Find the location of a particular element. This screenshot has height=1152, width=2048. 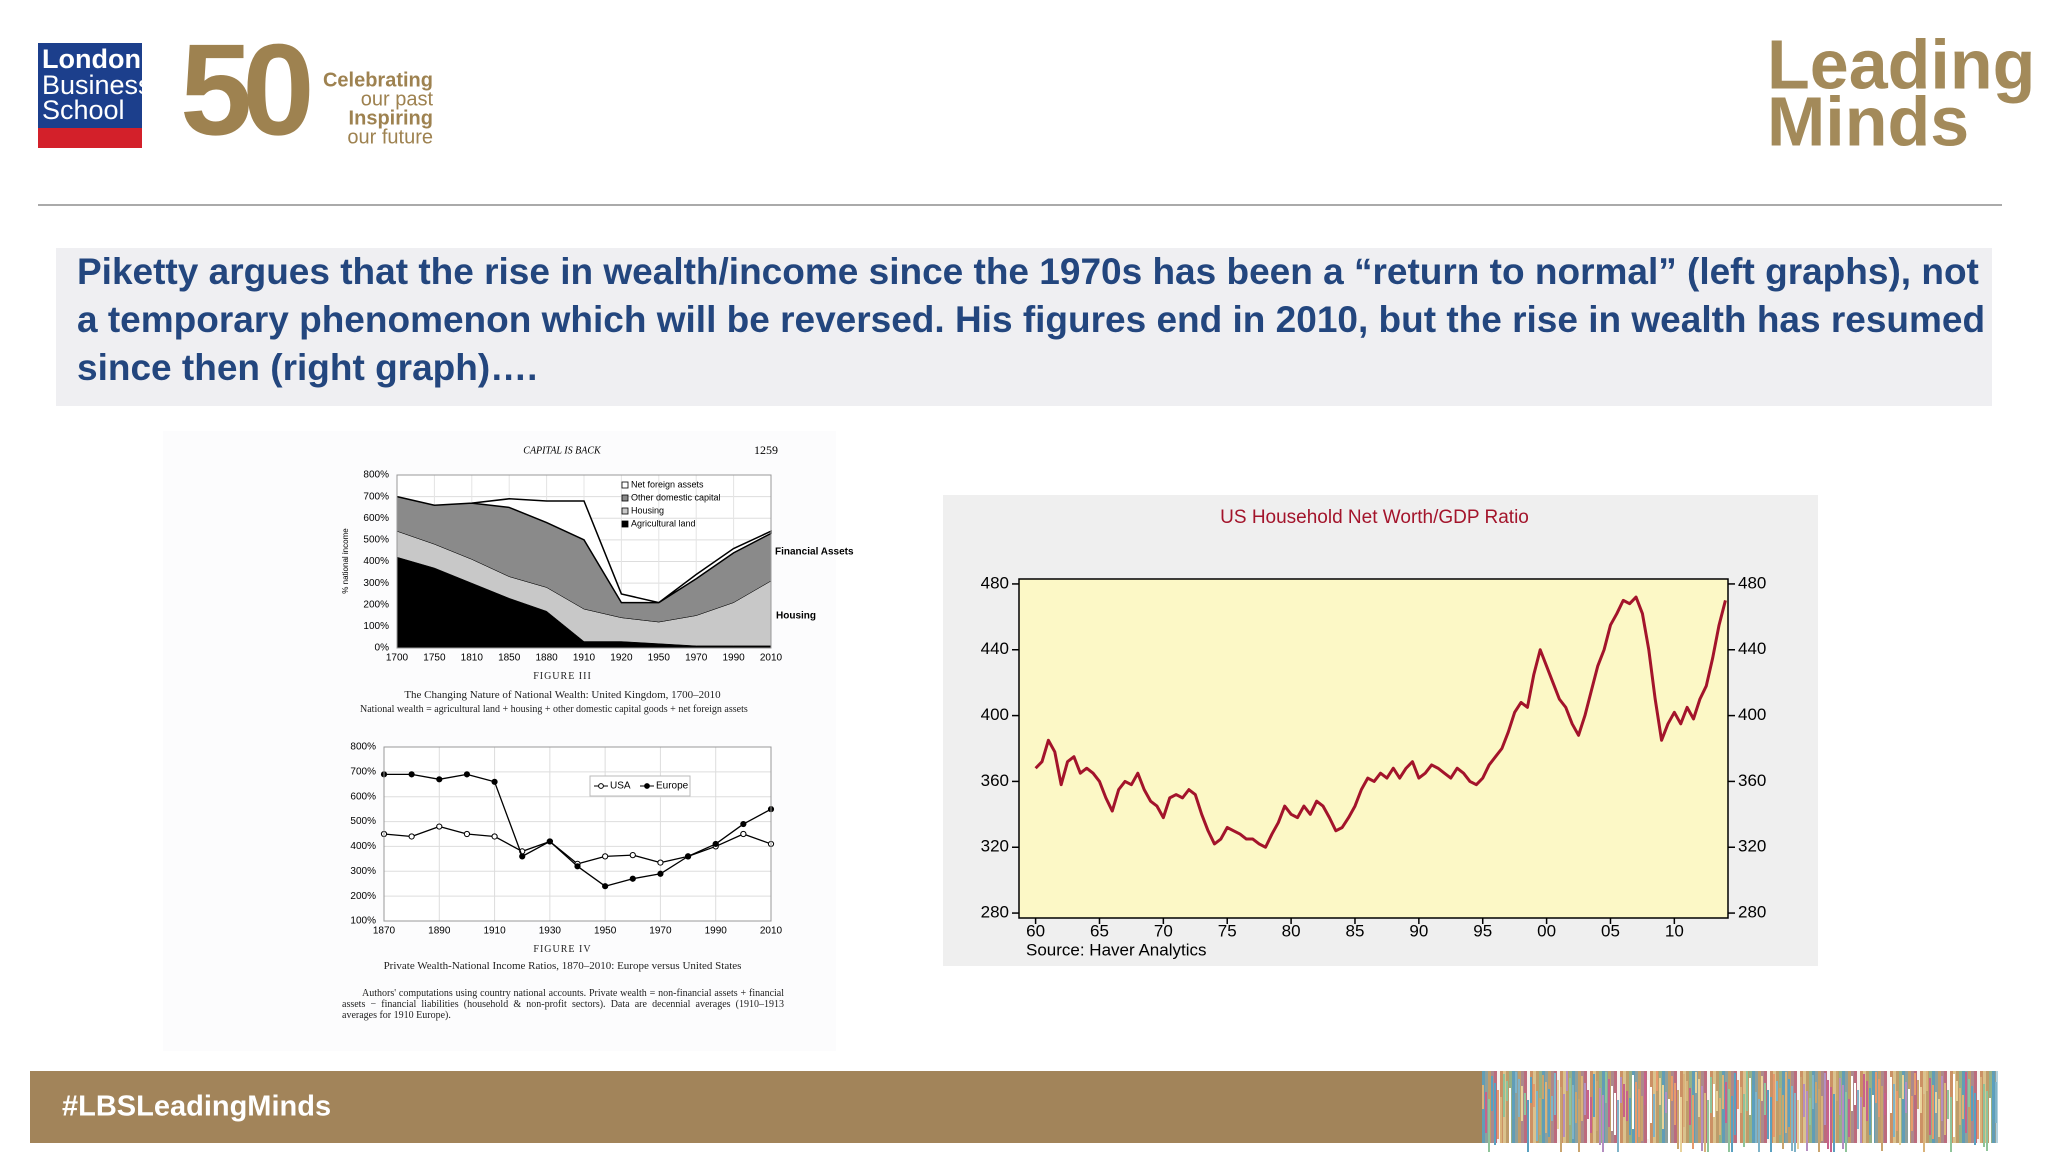

y-tick-label: 320 is located at coordinates (995, 846).